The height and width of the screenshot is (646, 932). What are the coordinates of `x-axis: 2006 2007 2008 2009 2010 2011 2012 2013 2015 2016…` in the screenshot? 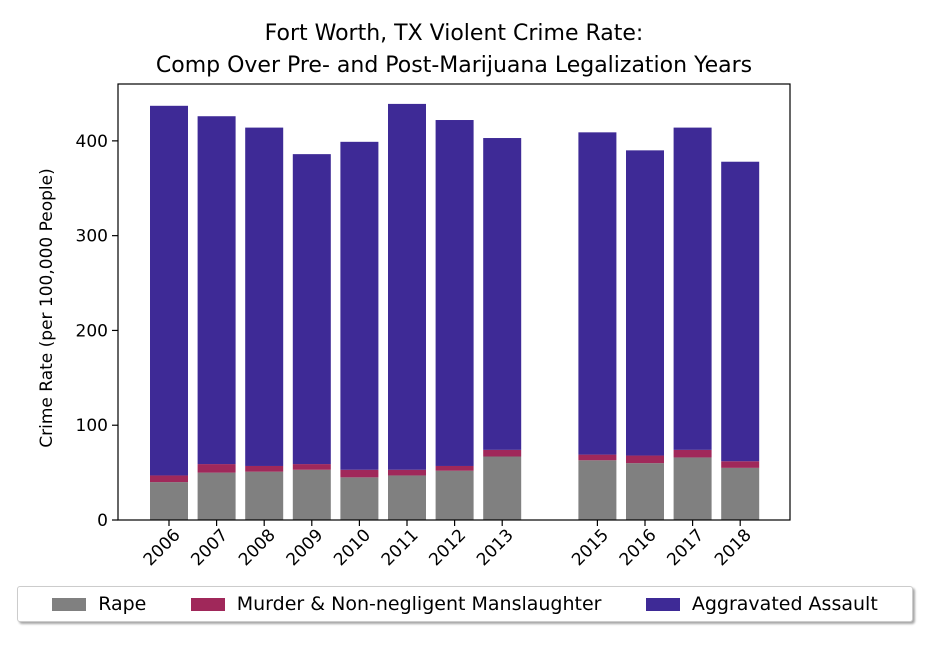 It's located at (448, 545).